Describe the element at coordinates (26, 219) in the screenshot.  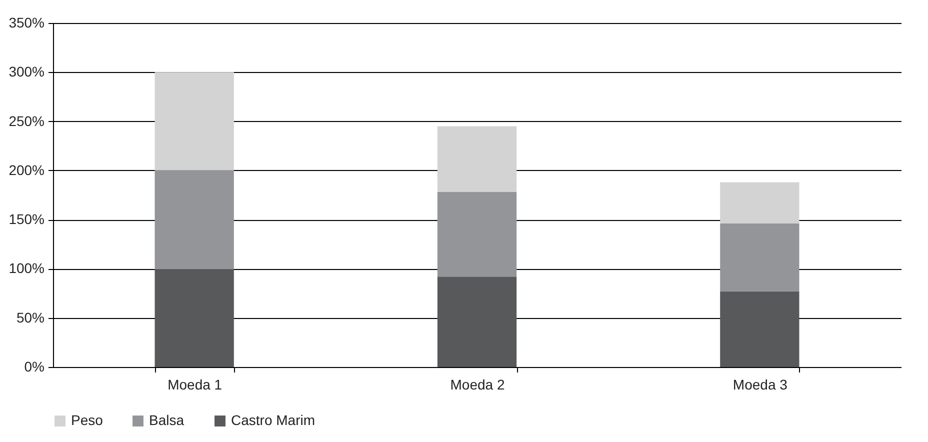
I see `y-tick-label: 150%` at that location.